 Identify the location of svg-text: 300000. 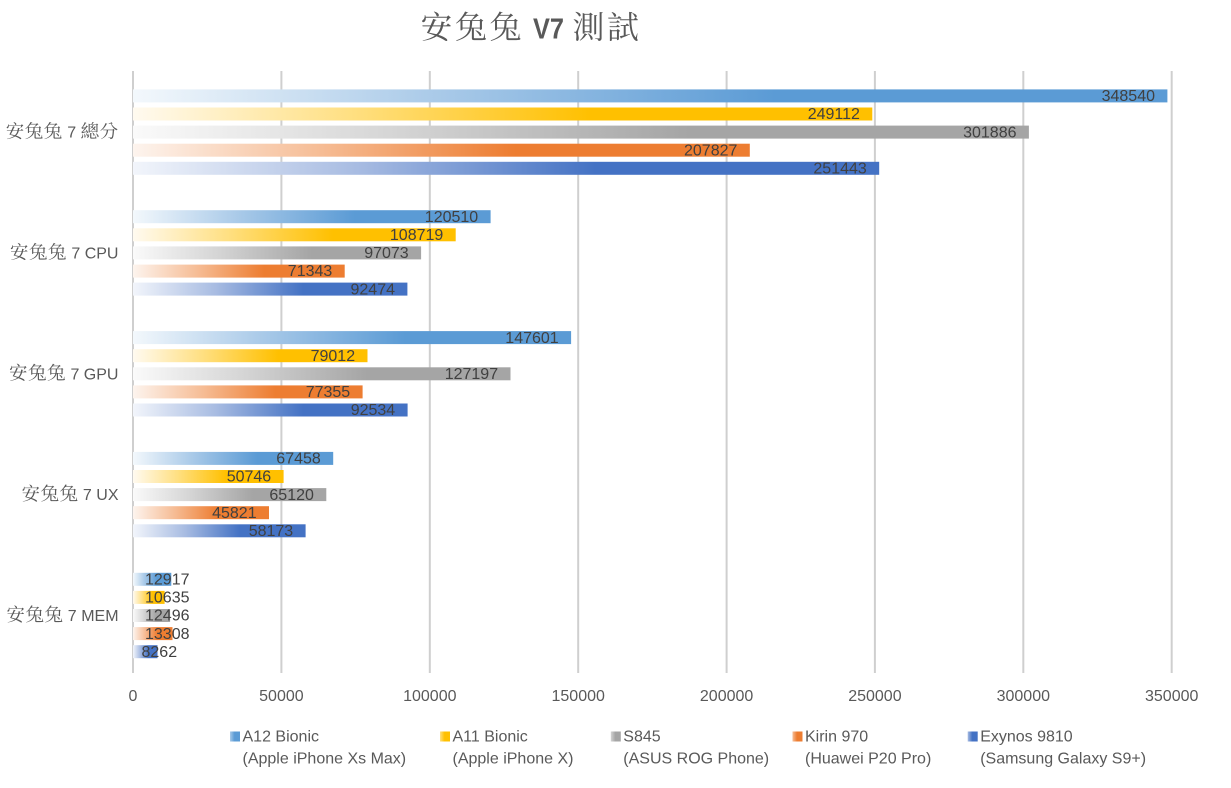
(1023, 696).